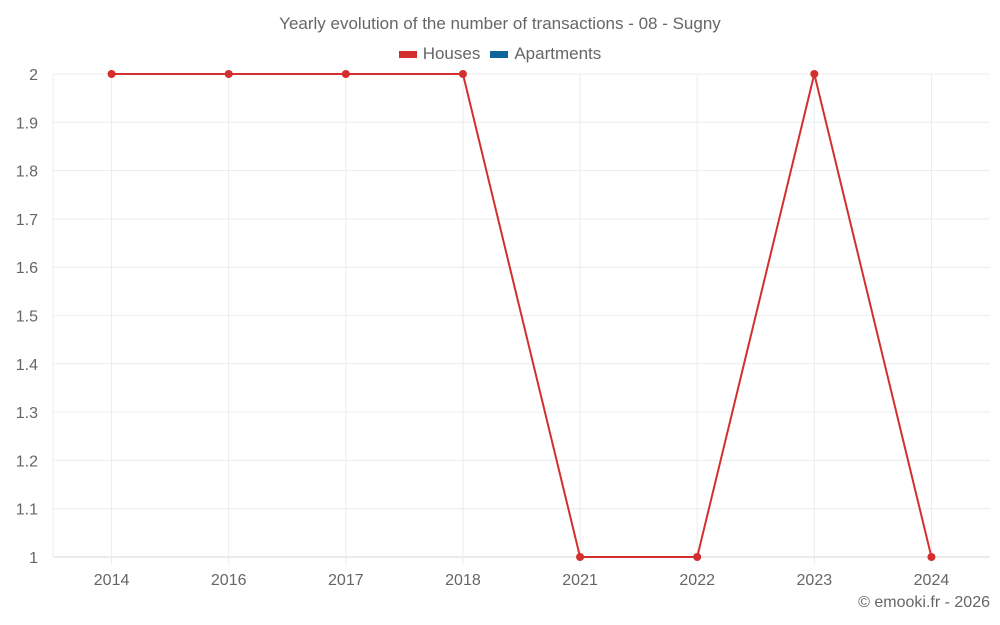 The image size is (1000, 625). Describe the element at coordinates (346, 580) in the screenshot. I see `x-tick-label: 2017` at that location.